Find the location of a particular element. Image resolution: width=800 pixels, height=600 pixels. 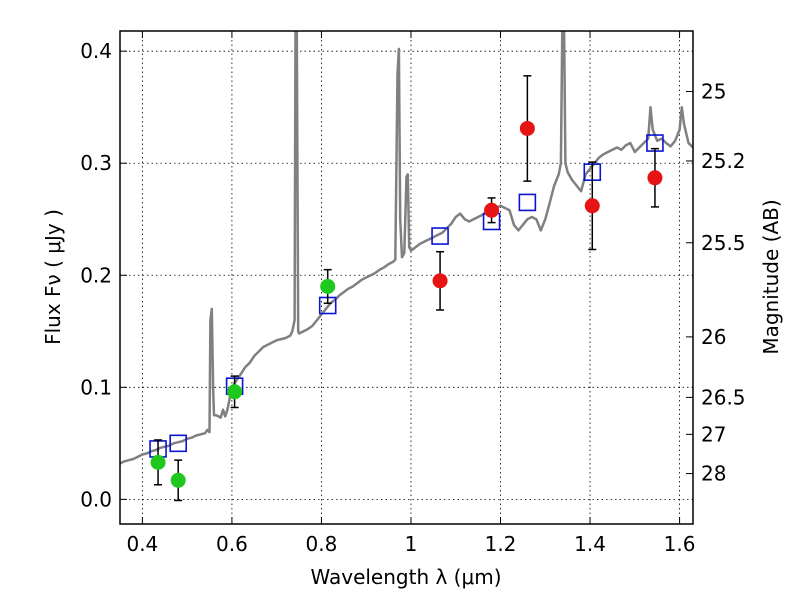

x-tick-label: 1.2 is located at coordinates (501, 544).